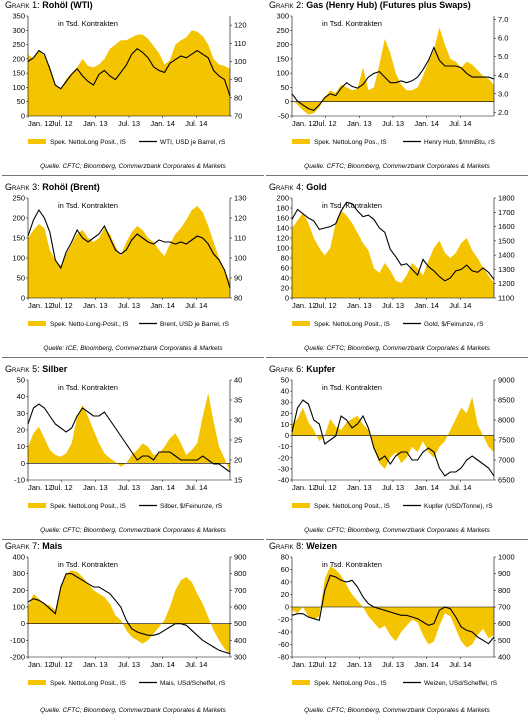 Image resolution: width=530 pixels, height=721 pixels. Describe the element at coordinates (322, 546) in the screenshot. I see `chart-name: Weizen` at that location.